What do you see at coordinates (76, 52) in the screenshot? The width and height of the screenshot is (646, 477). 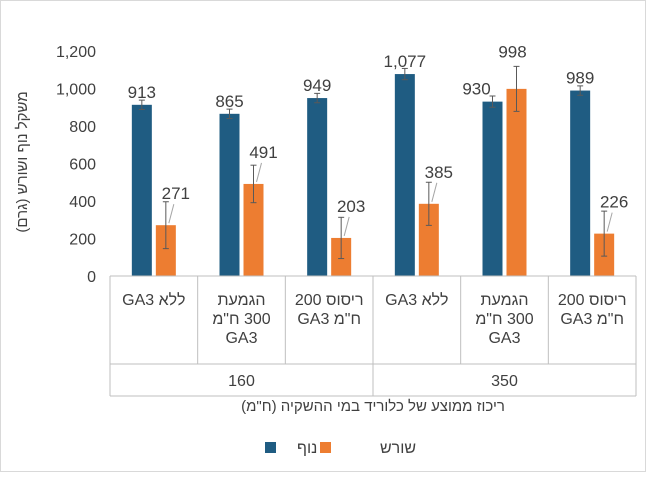 I see `y-tick-label: 1,200` at bounding box center [76, 52].